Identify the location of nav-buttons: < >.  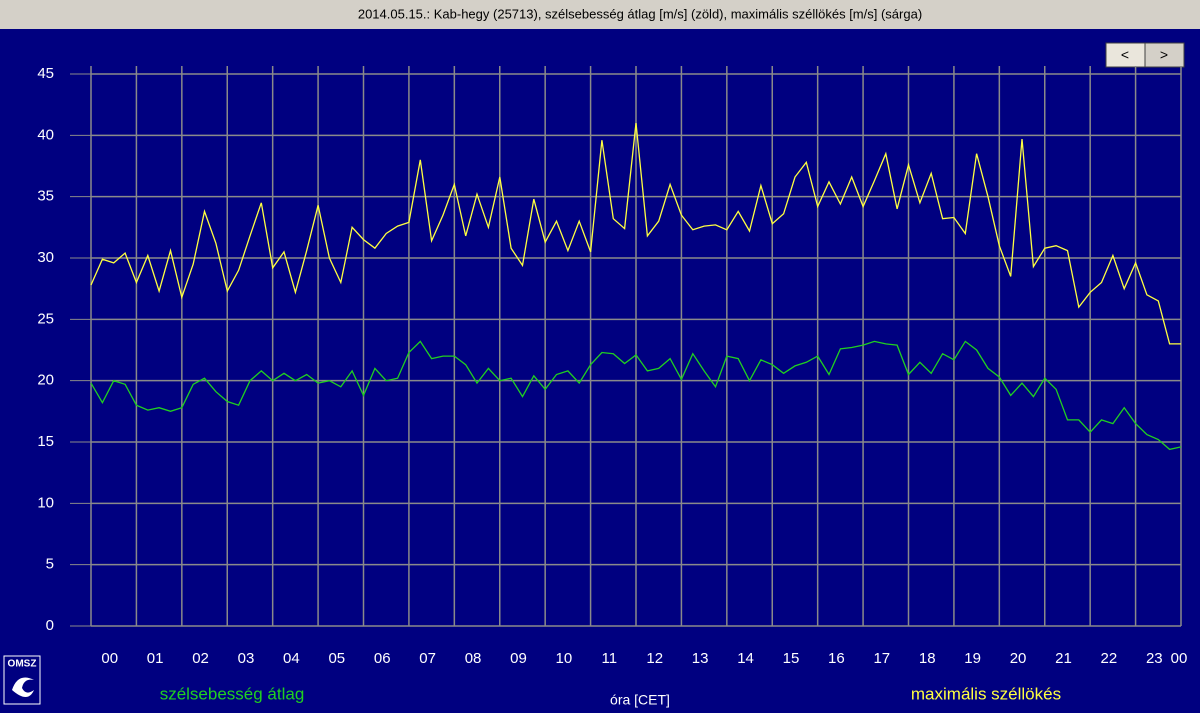
(1145, 55).